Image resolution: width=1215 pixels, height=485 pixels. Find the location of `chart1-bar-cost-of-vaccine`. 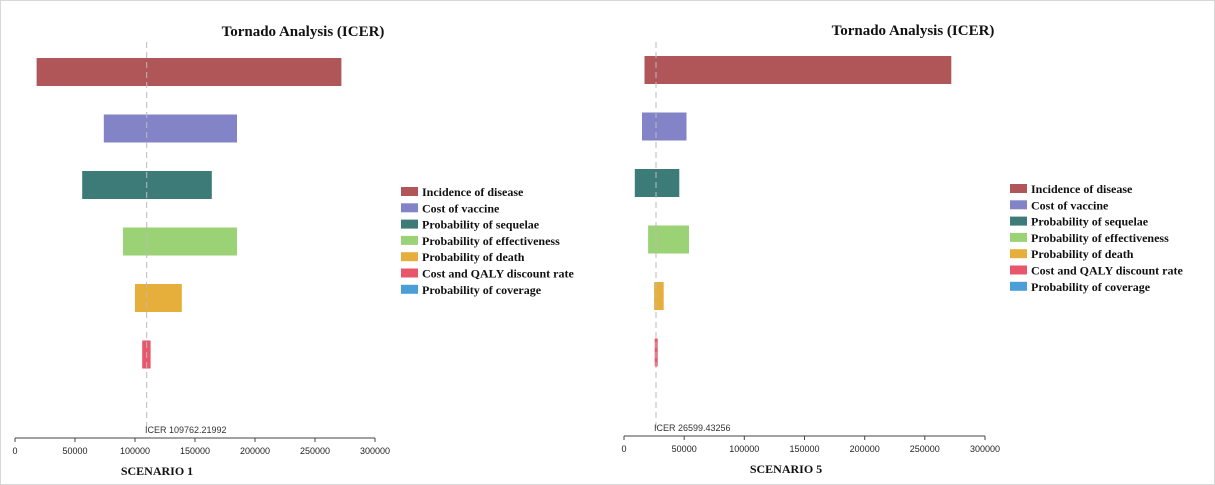

chart1-bar-cost-of-vaccine is located at coordinates (170, 128).